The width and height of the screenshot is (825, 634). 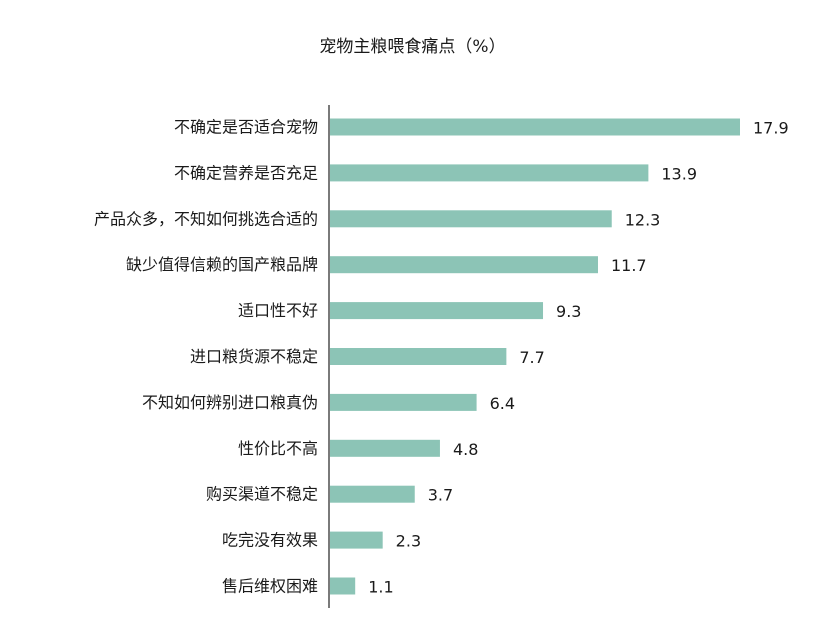 What do you see at coordinates (230, 402) in the screenshot?
I see `category-label: 不知如何辨别进口粮真伪` at bounding box center [230, 402].